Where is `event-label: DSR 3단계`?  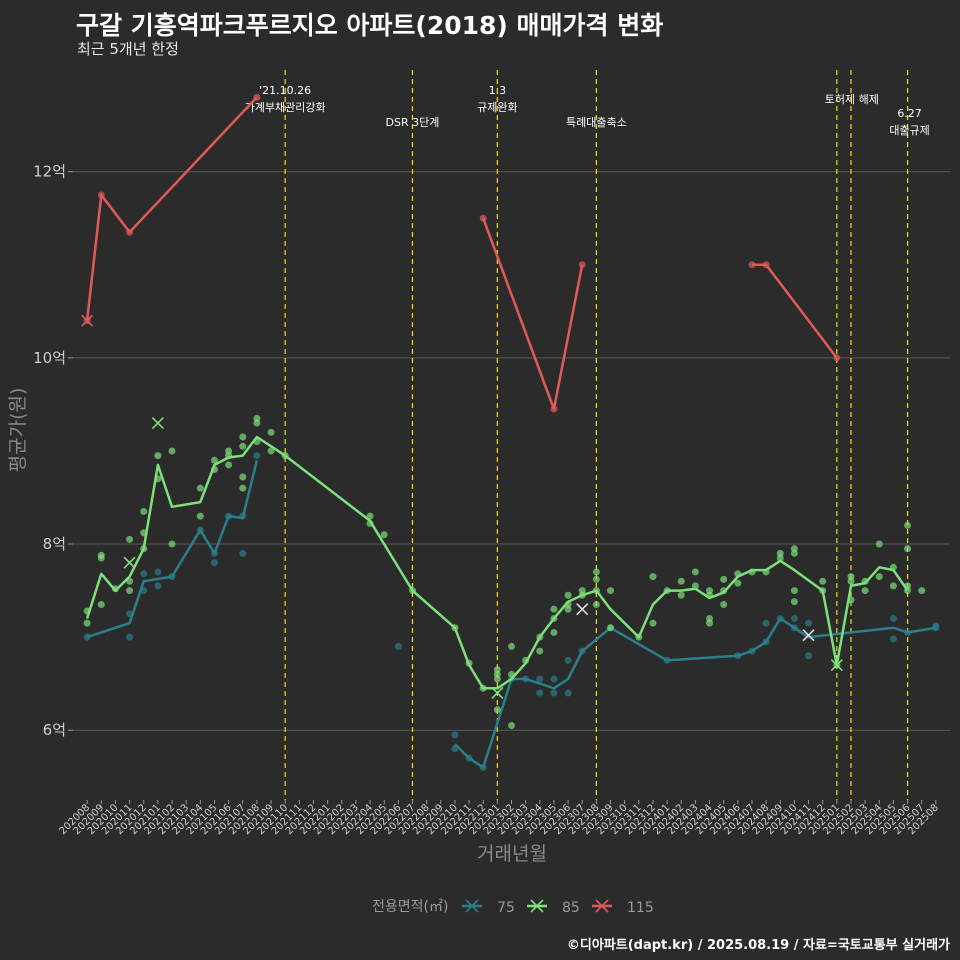 event-label: DSR 3단계 is located at coordinates (413, 122).